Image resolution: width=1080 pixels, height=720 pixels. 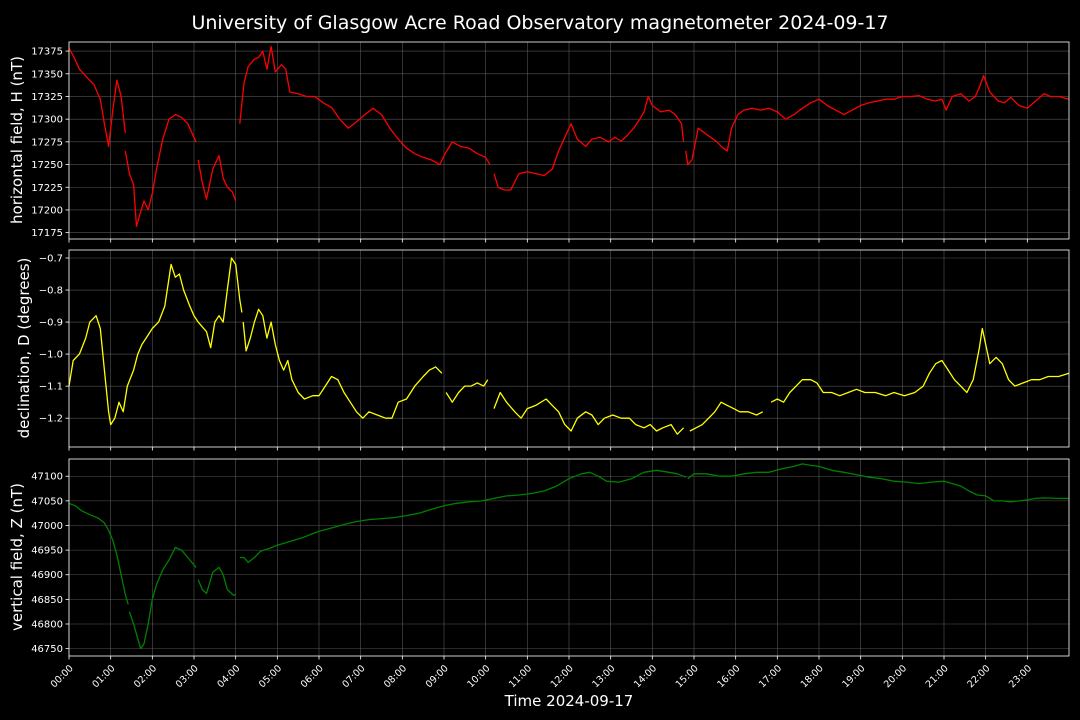 What do you see at coordinates (853, 676) in the screenshot?
I see `x-tick-label: 19:00` at bounding box center [853, 676].